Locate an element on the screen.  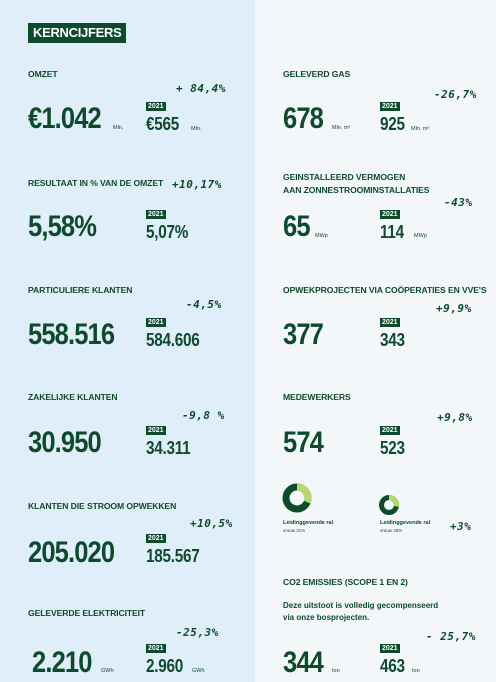
elektriciteit-change: -25,3% is located at coordinates (197, 632).